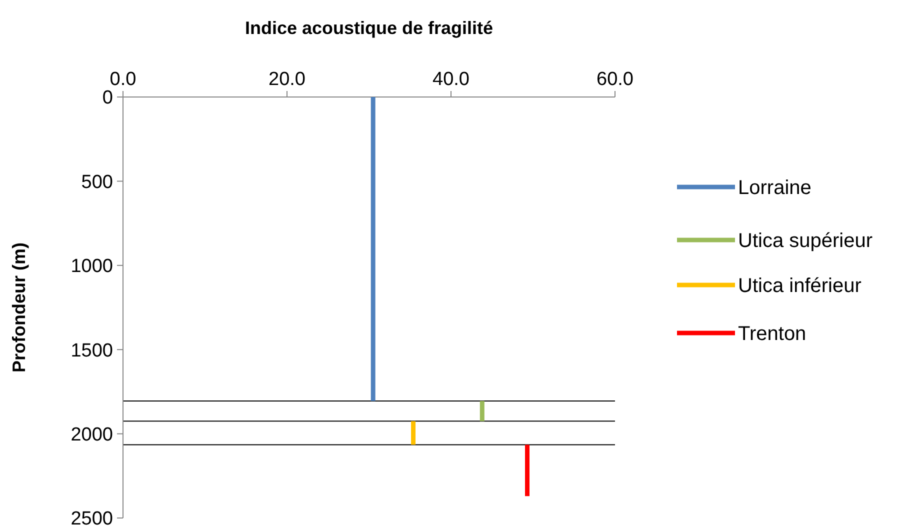 The image size is (906, 529). Describe the element at coordinates (451, 79) in the screenshot. I see `x-tick-label: 40.0` at that location.